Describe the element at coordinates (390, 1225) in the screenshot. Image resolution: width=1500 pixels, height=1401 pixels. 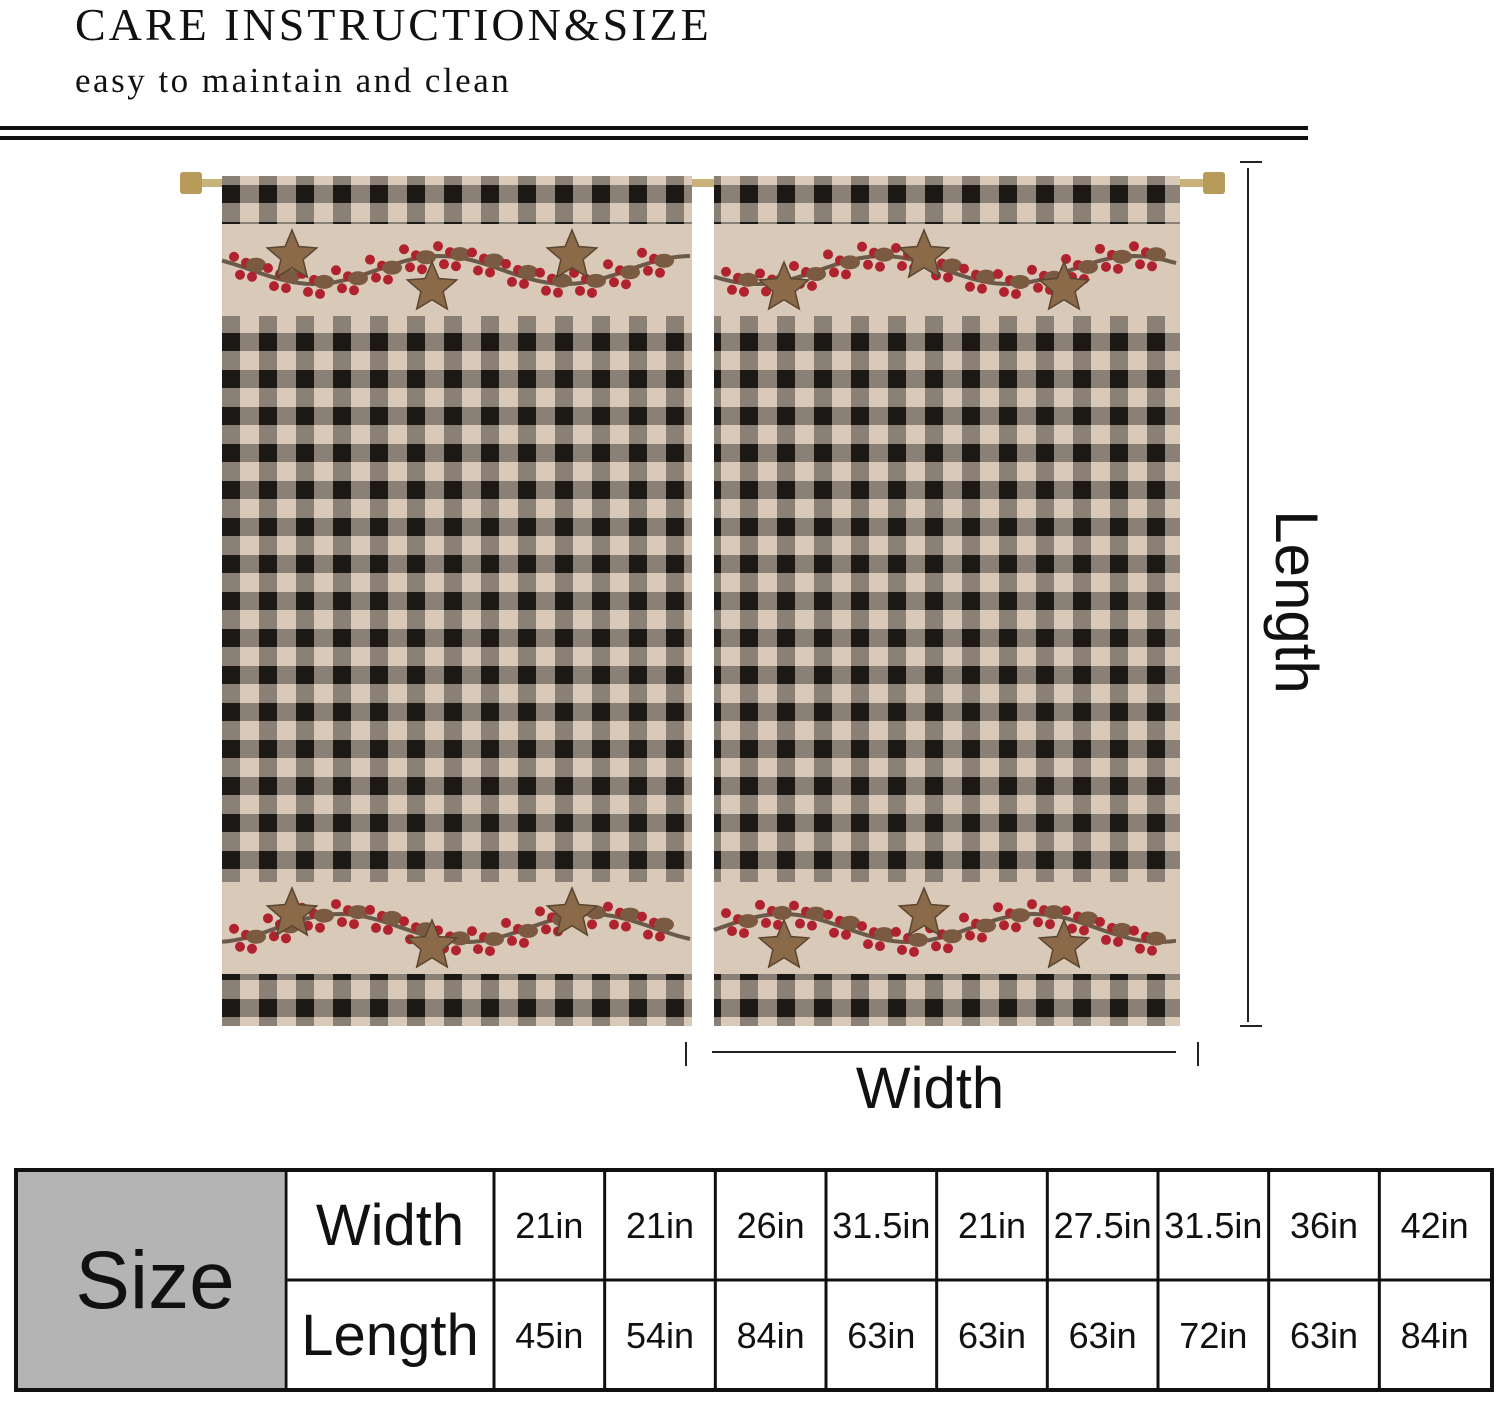
I see `row-label: Width` at that location.